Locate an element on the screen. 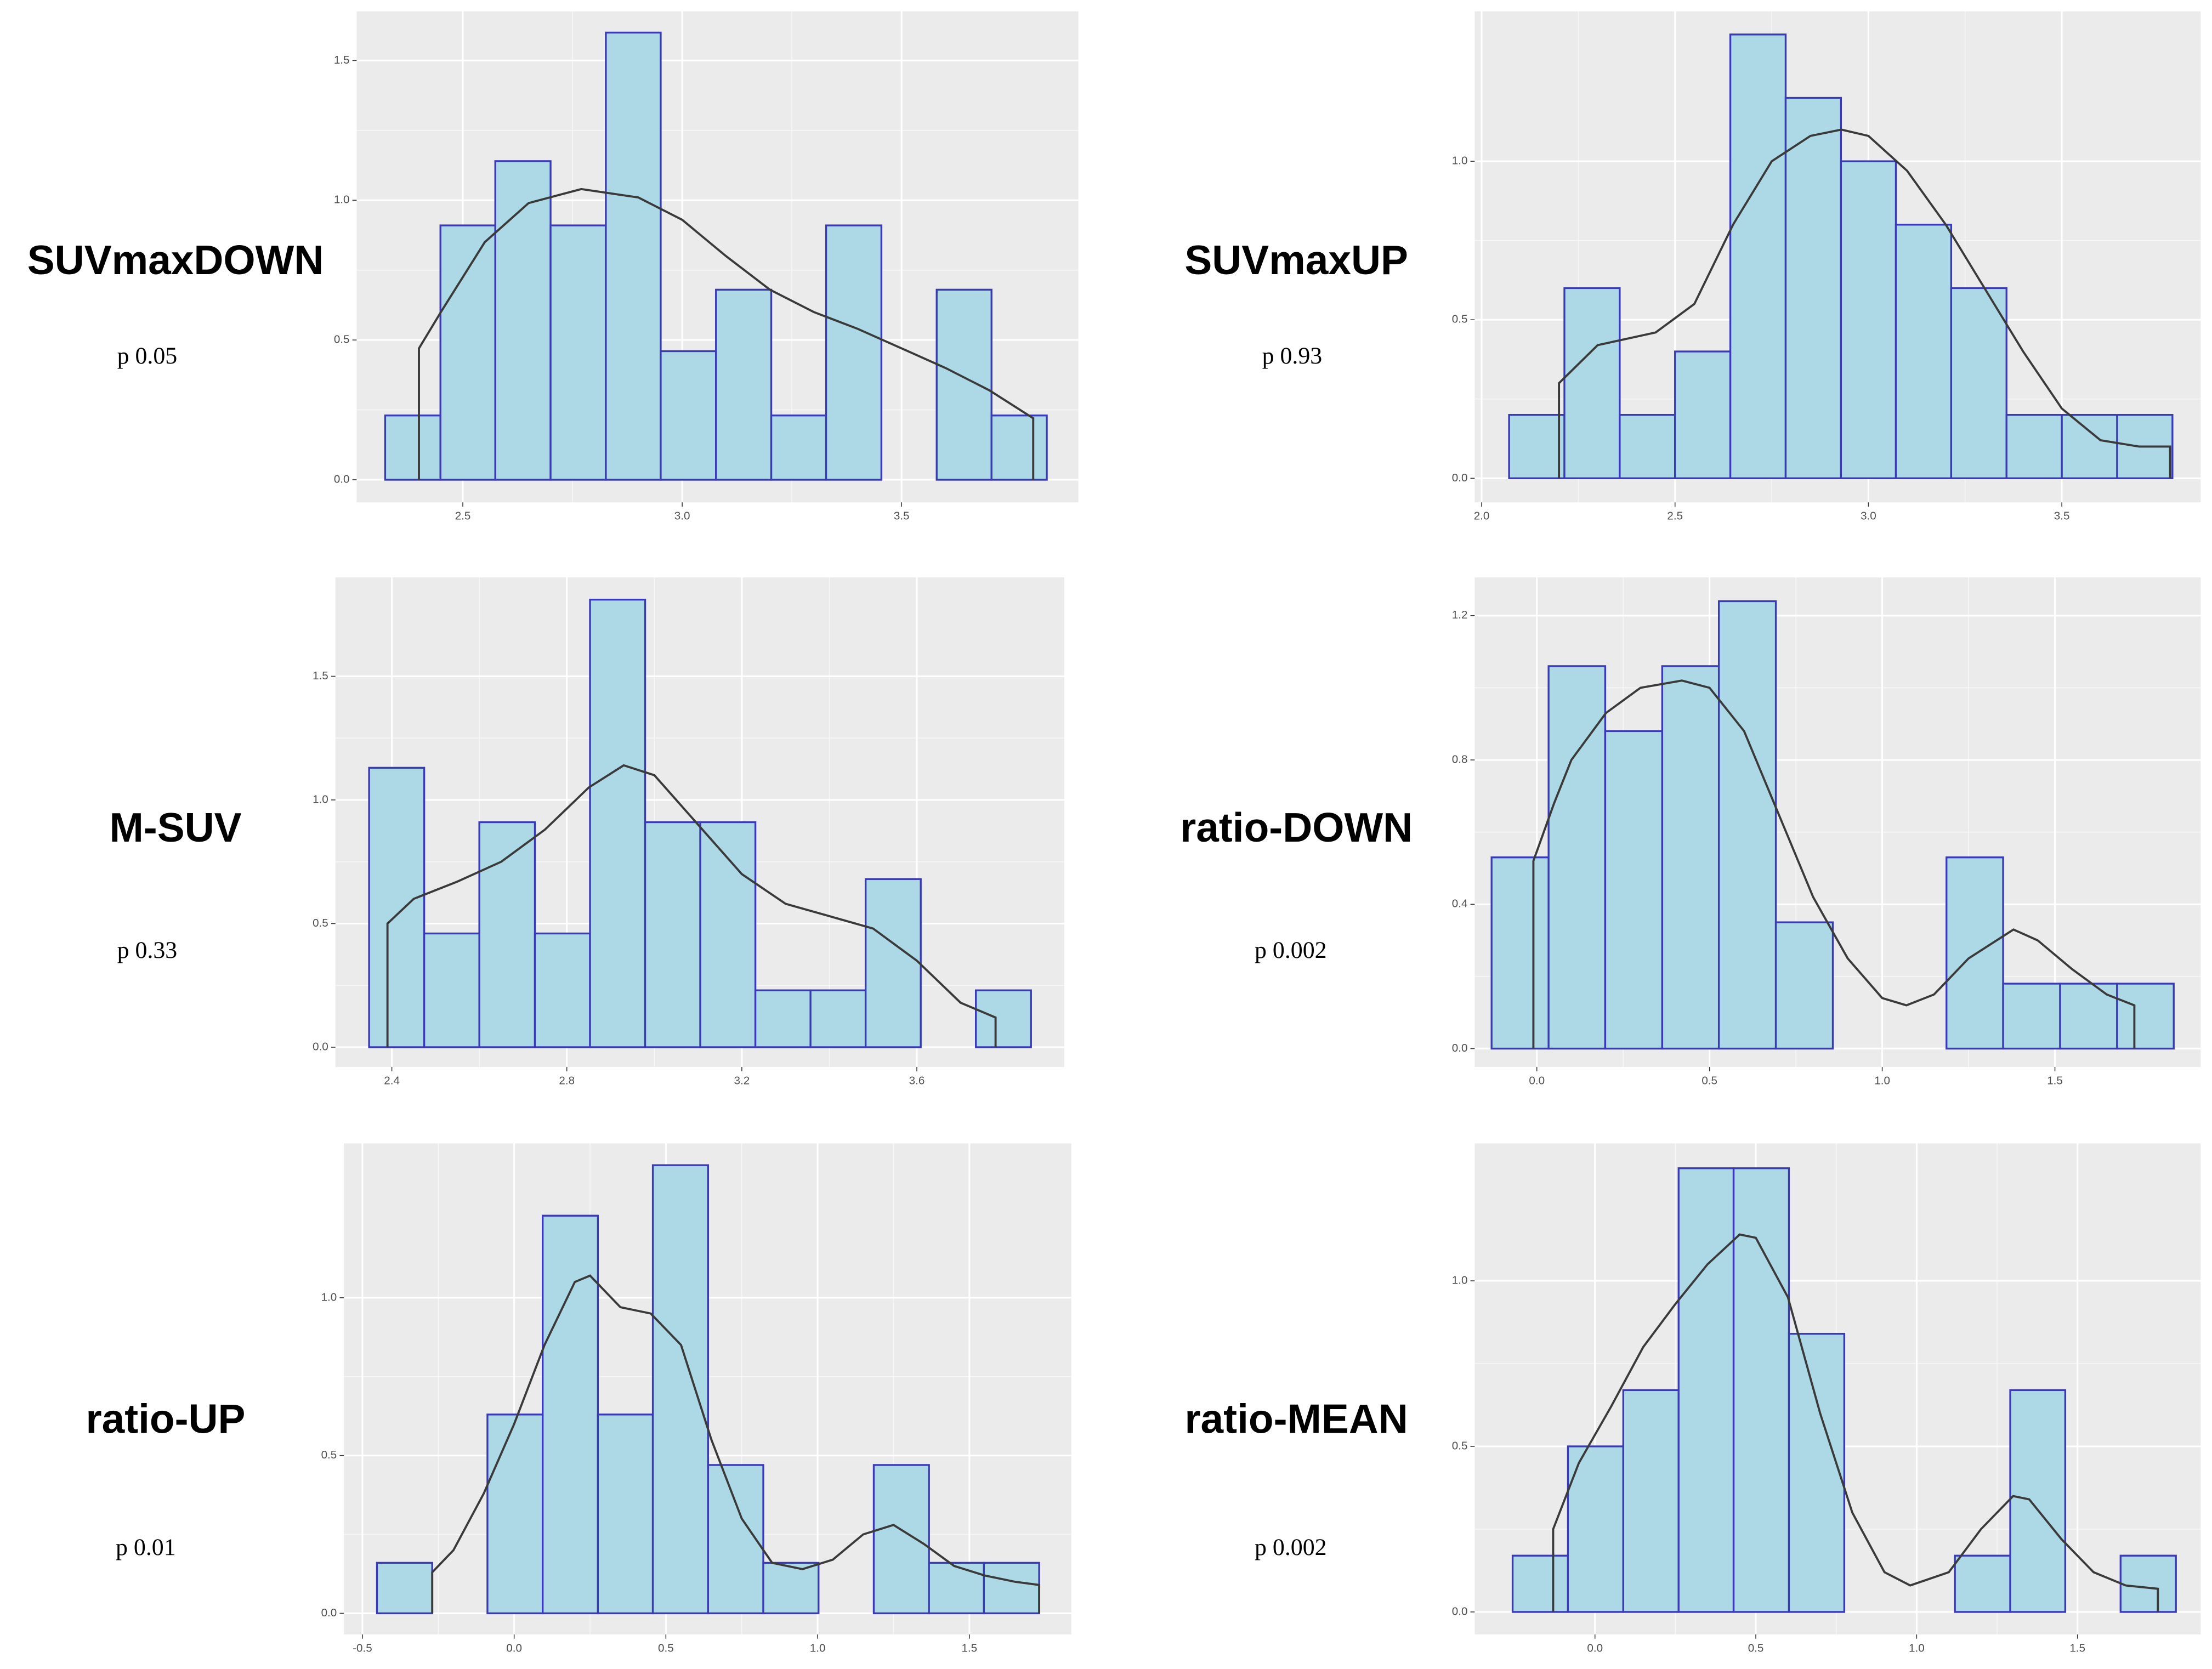  y-tick-label: 1.2 is located at coordinates (1460, 615).